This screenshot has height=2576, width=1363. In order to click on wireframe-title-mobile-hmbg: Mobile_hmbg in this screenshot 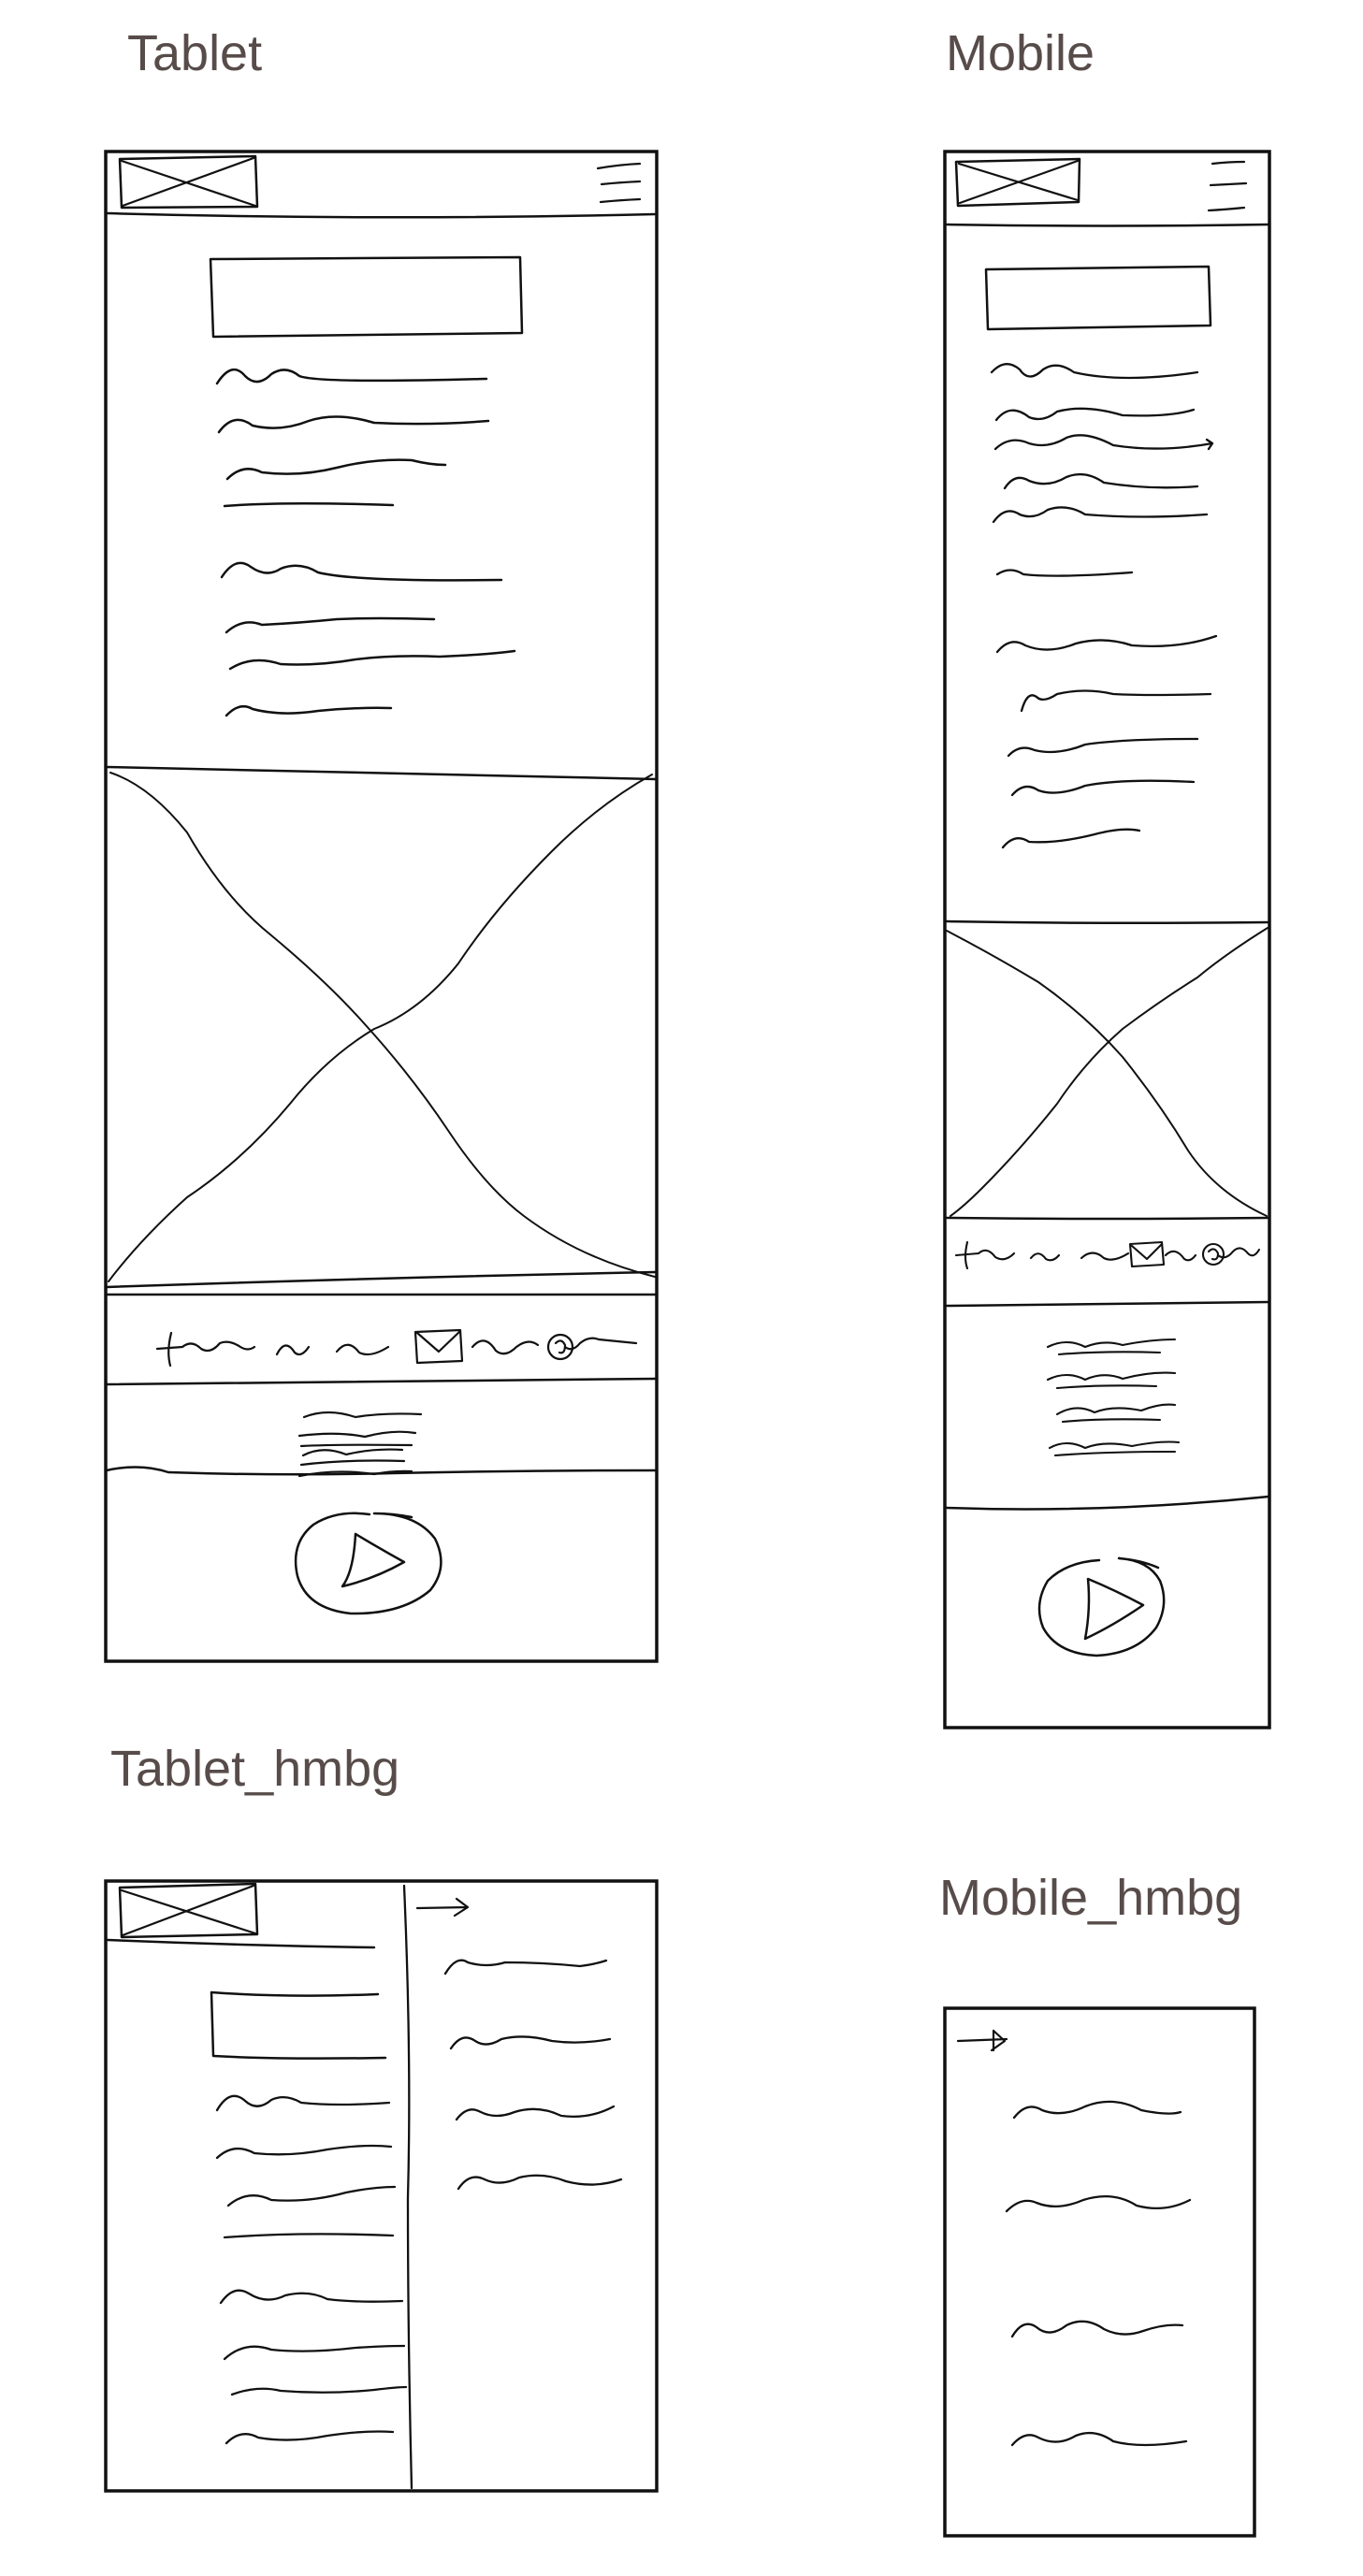, I will do `click(1091, 1898)`.